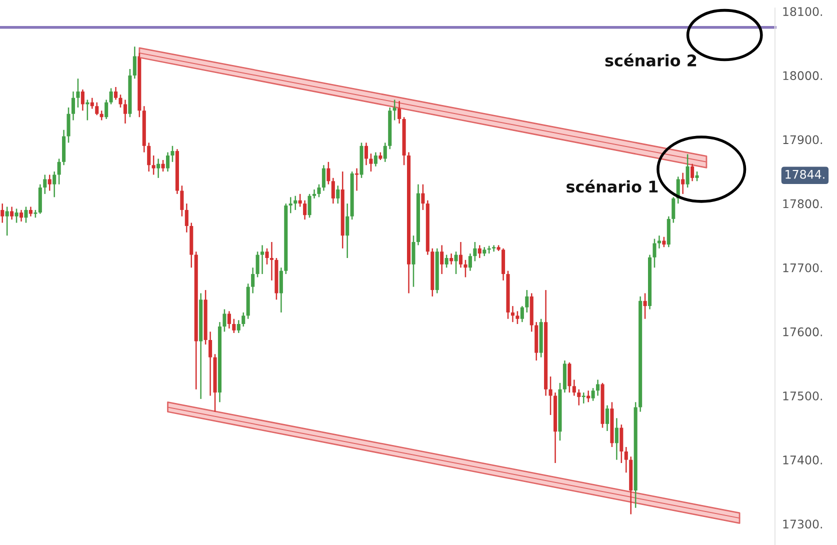  Describe the element at coordinates (802, 11) in the screenshot. I see `y-tick-label: 18100.` at that location.